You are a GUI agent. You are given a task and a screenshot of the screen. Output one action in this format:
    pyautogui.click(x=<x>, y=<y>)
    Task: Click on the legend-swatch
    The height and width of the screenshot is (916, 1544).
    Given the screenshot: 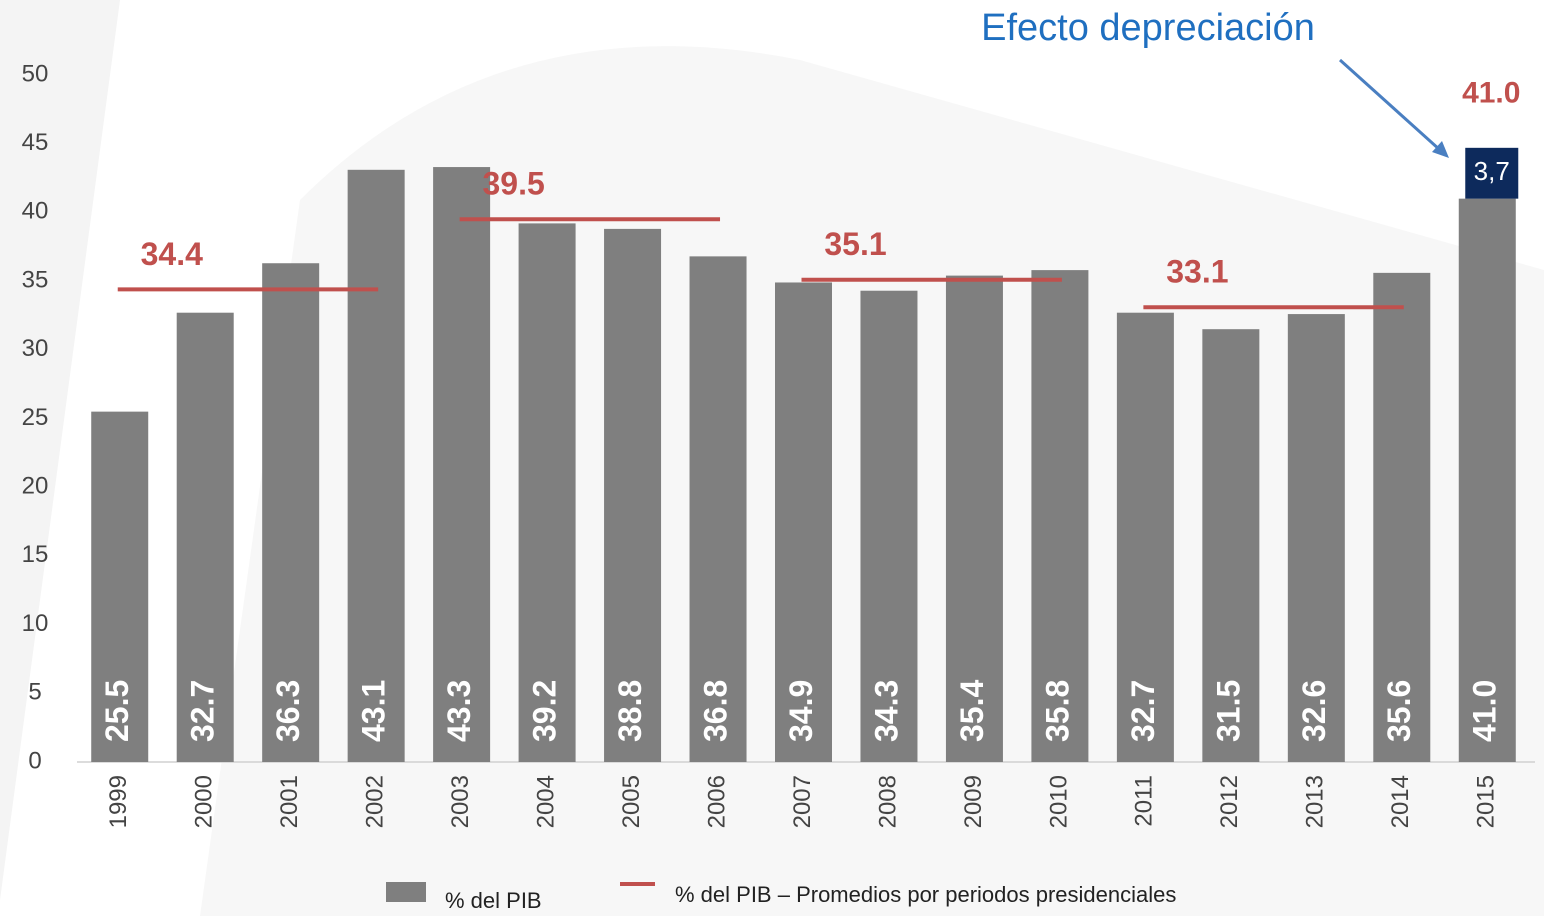 What is the action you would take?
    pyautogui.click(x=406, y=892)
    